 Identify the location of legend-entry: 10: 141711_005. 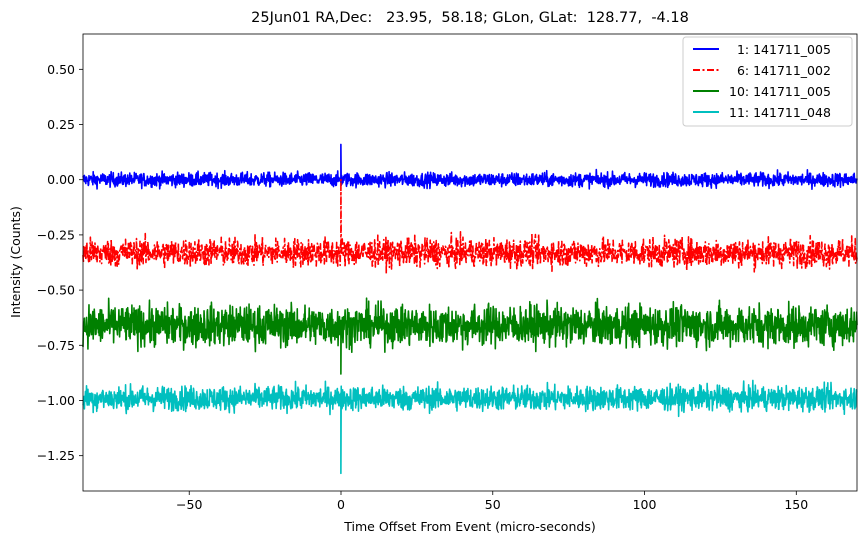
(762, 91).